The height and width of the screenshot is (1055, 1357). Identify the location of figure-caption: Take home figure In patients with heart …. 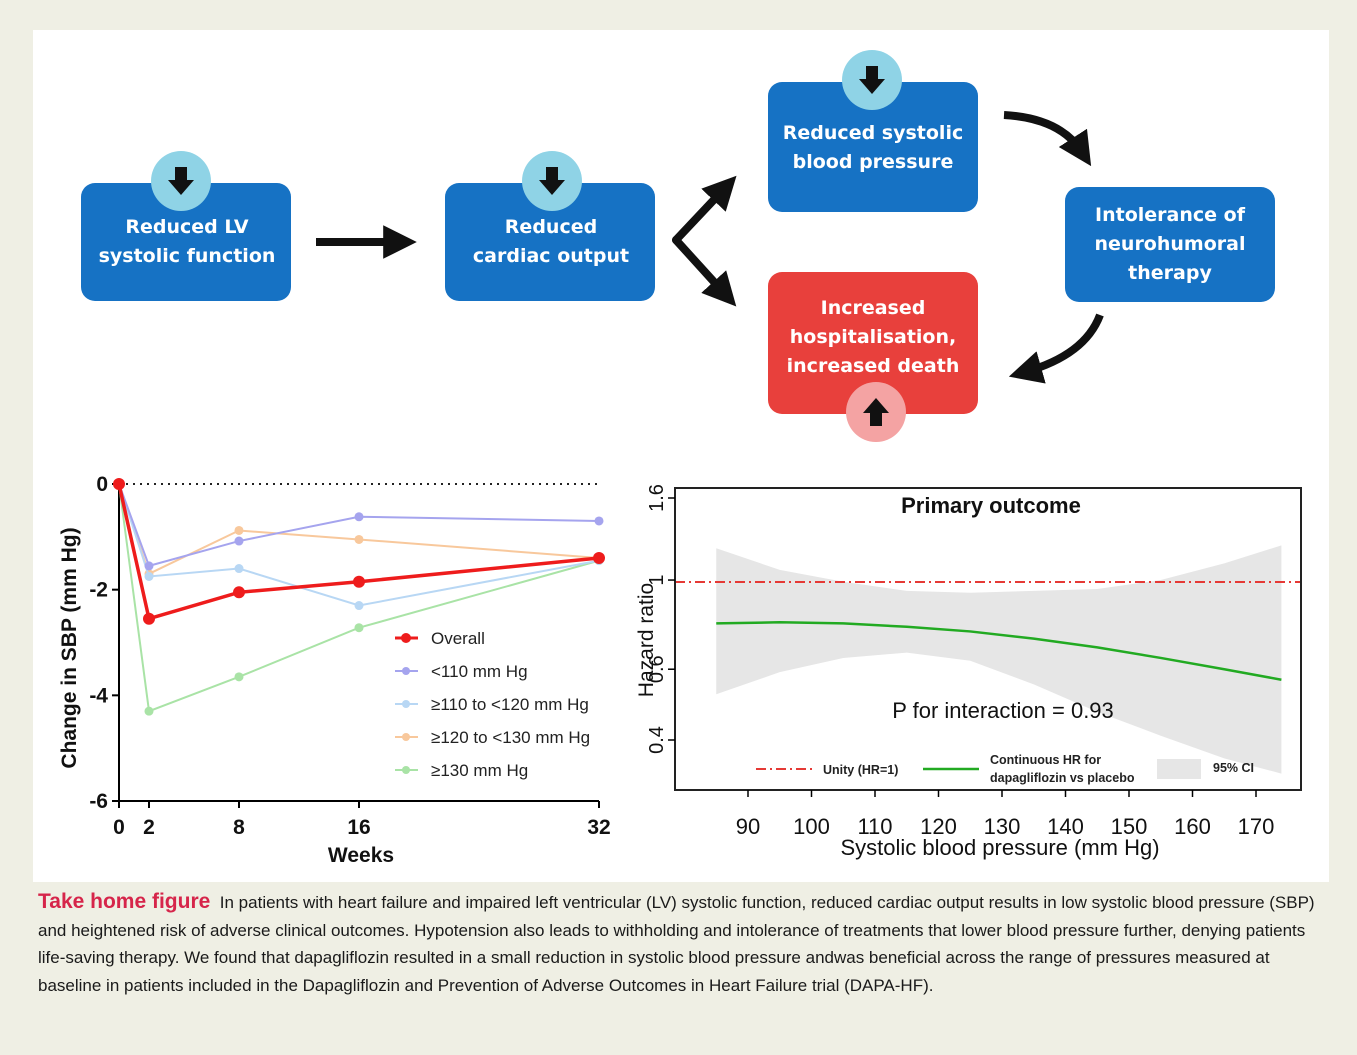
(679, 943).